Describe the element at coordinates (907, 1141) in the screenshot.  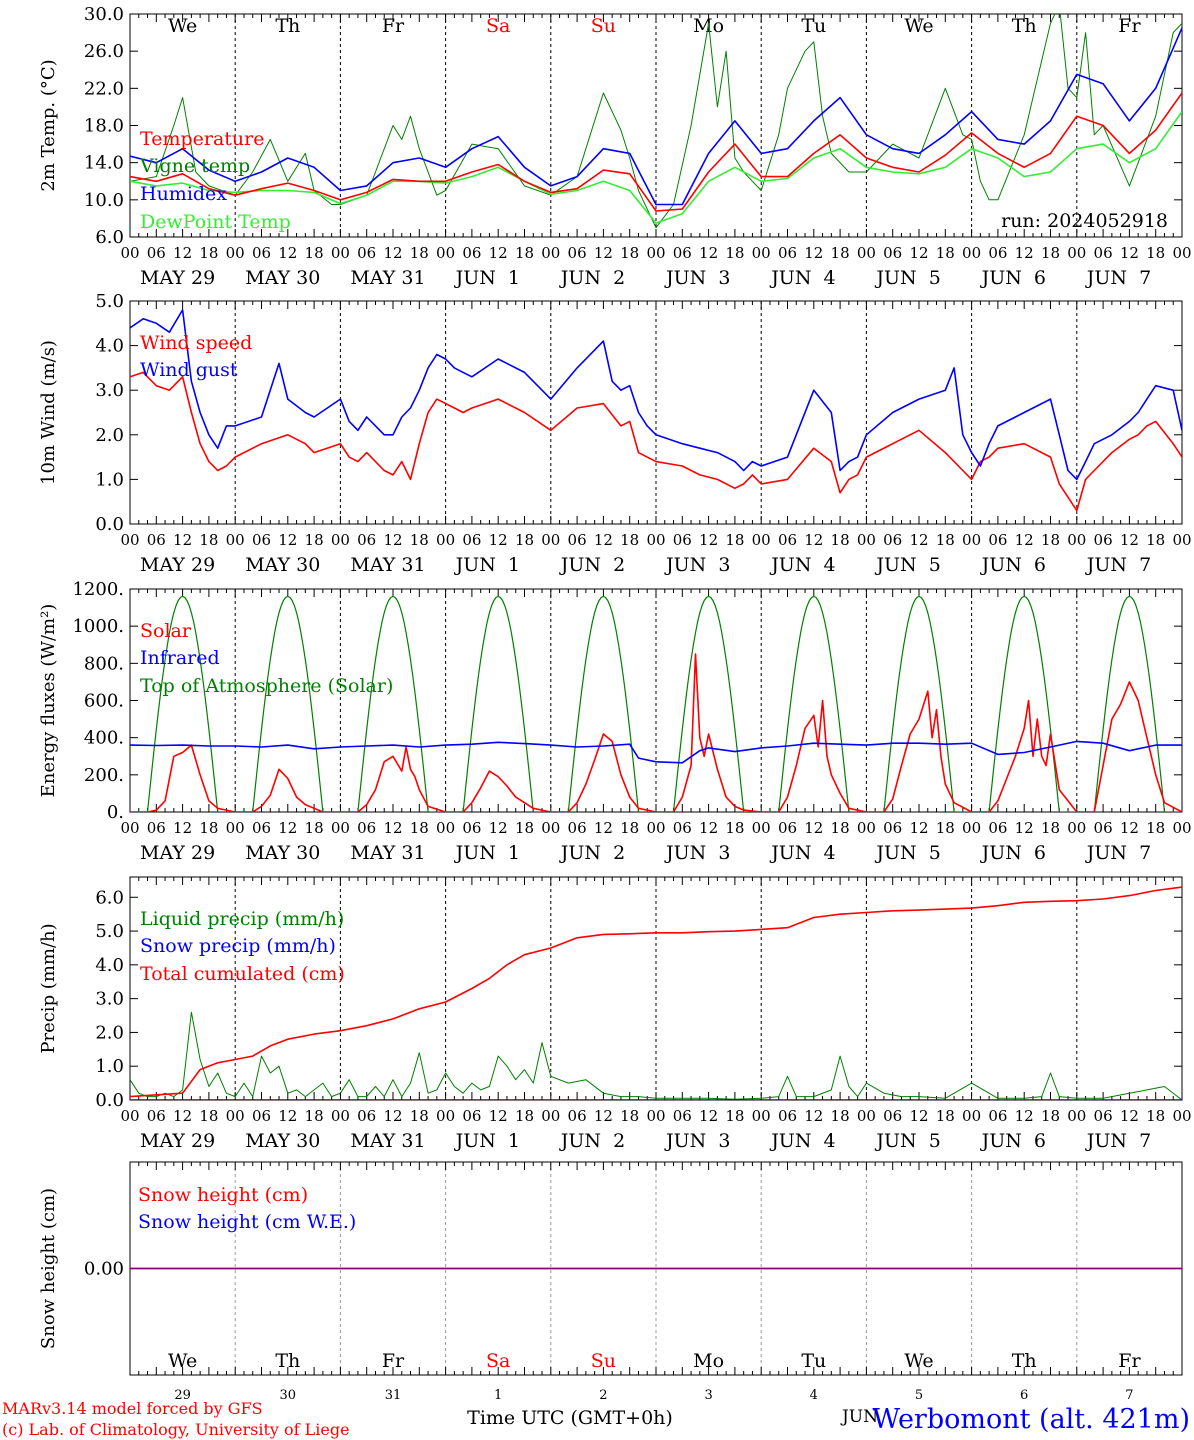
I see `date-label: JUN 5` at that location.